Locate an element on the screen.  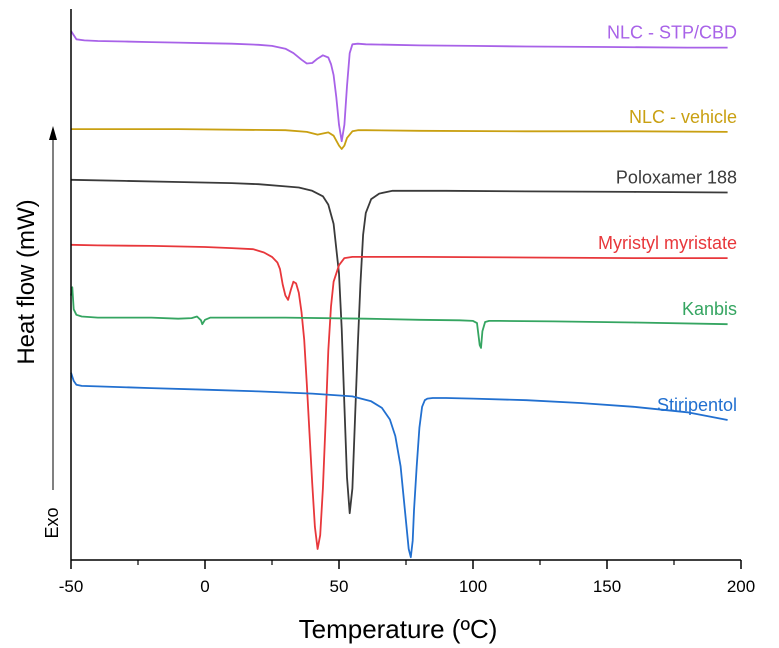
x-tick-label: 150 is located at coordinates (607, 586).